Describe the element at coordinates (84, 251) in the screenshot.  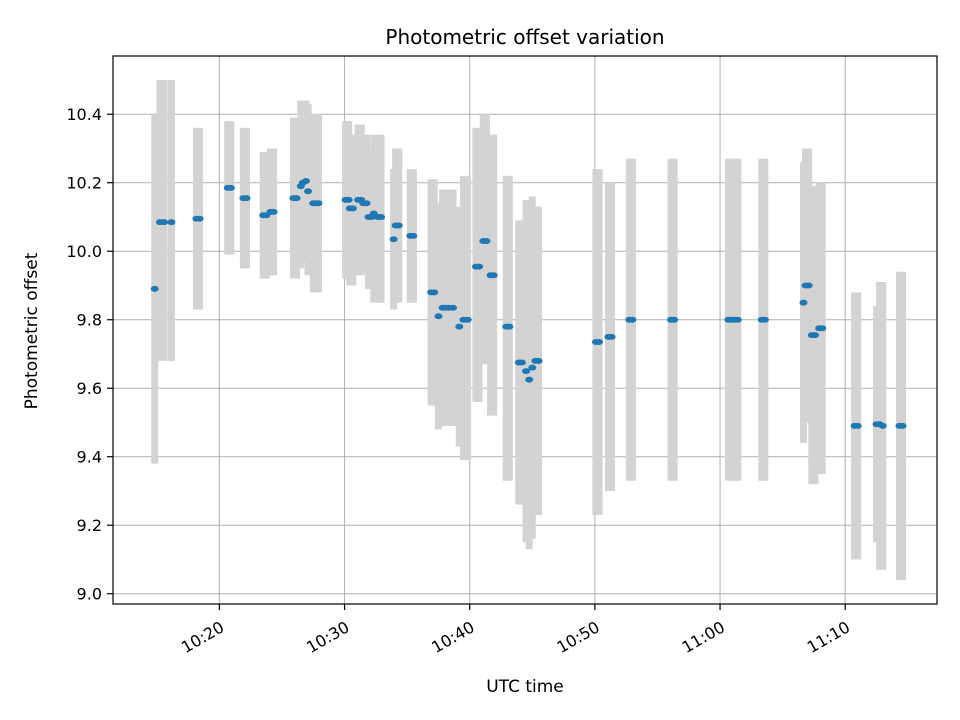
I see `y-tick-label: 10.0` at that location.